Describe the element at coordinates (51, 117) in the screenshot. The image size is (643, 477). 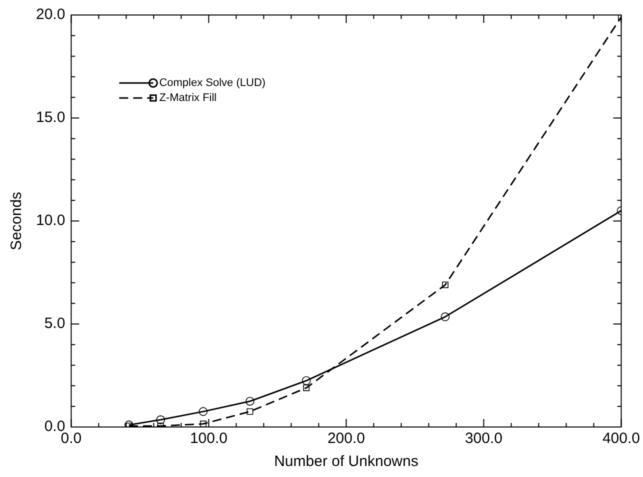
I see `y-tick-label: 15.0` at that location.